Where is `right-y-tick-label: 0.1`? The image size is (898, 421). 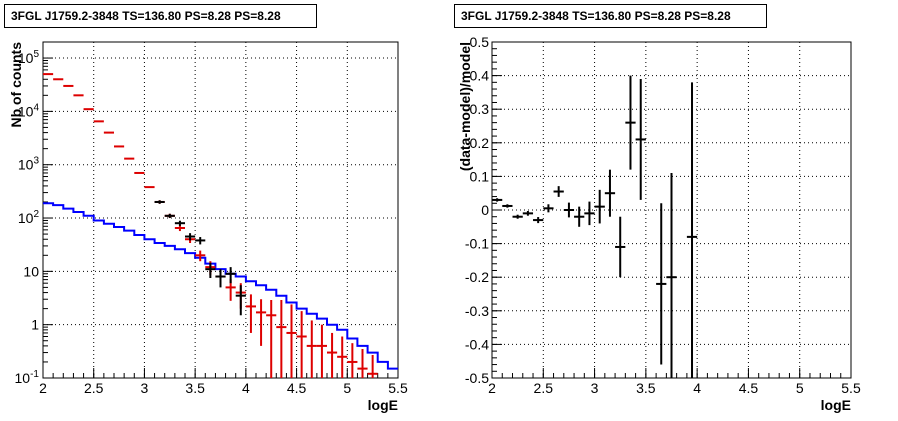
right-y-tick-label: 0.1 is located at coordinates (480, 176).